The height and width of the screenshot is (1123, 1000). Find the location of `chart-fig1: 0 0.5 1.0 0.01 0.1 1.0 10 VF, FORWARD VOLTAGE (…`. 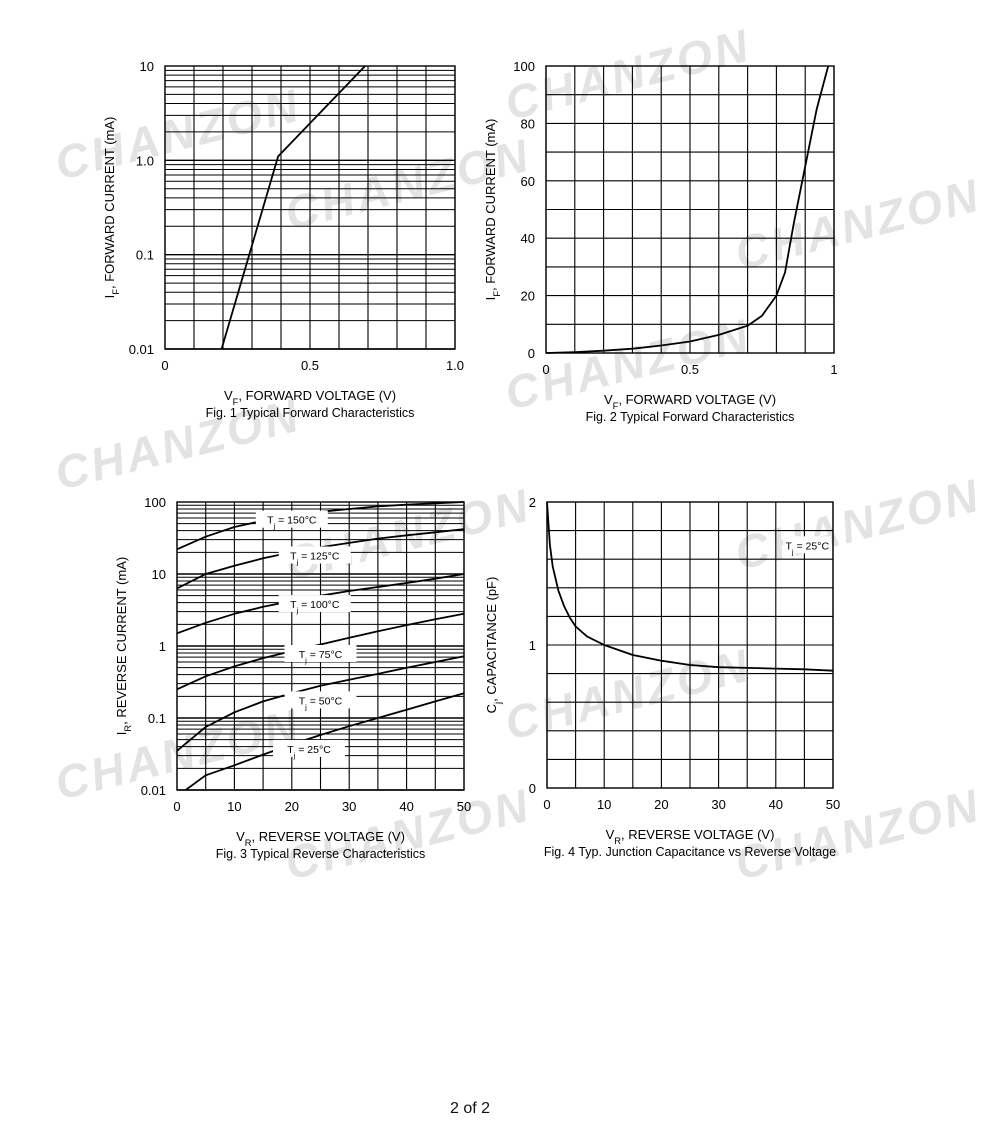

chart-fig1: 0 0.5 1.0 0.01 0.1 1.0 10 VF, FORWARD VOLTAGE (… is located at coordinates (283, 239).